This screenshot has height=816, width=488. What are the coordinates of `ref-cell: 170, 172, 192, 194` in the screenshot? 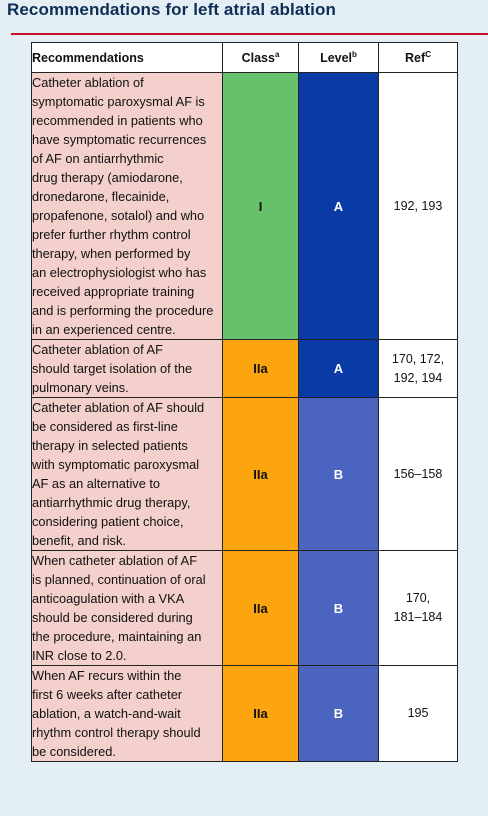 It's located at (418, 368).